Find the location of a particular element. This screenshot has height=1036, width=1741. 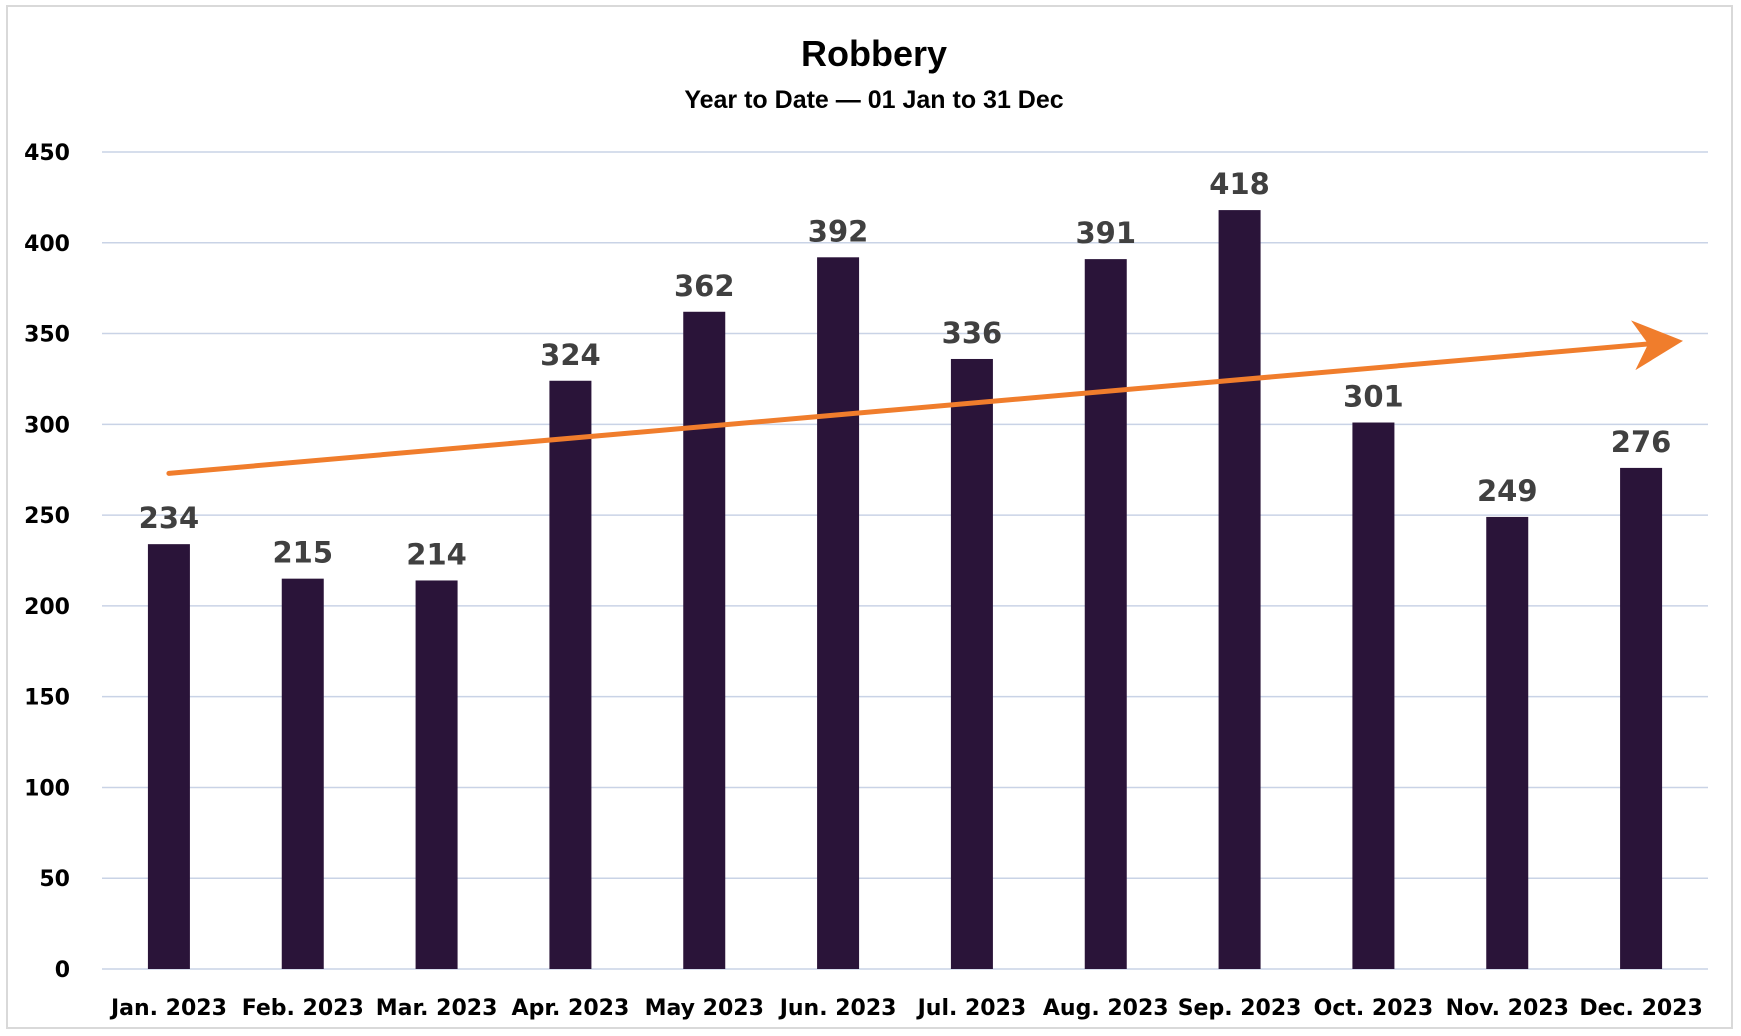

x-tick-label: Jul. 2023 is located at coordinates (971, 1008).